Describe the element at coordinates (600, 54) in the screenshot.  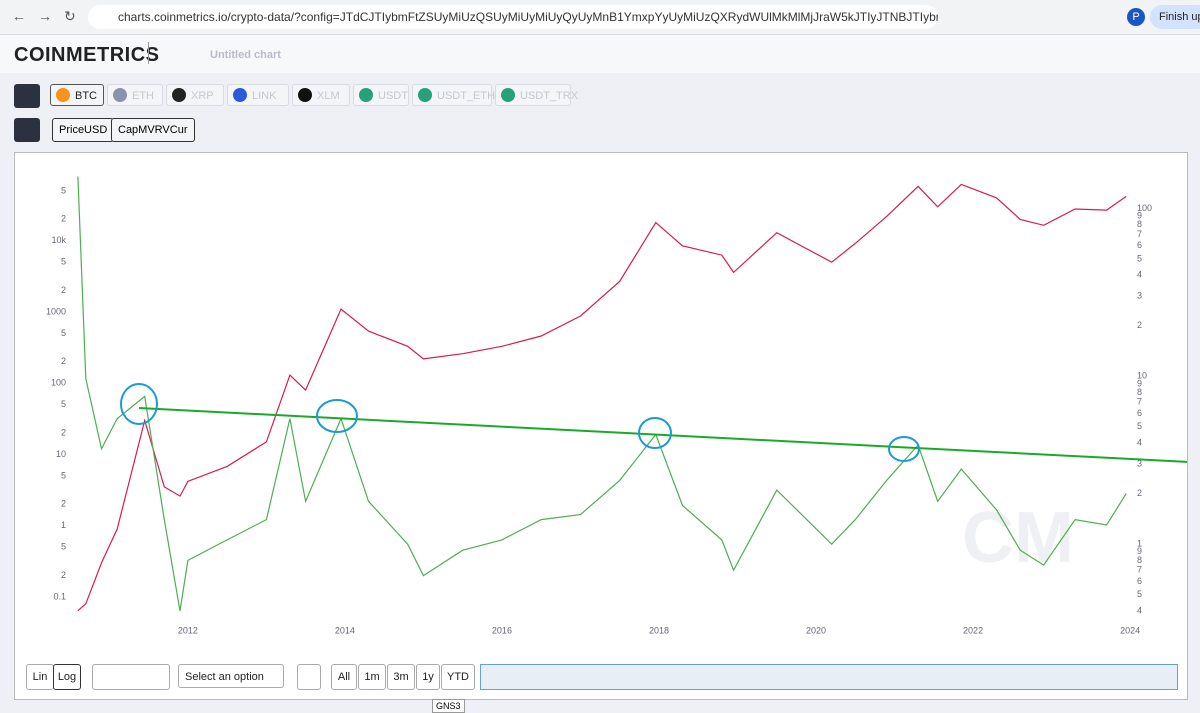
I see `header` at that location.